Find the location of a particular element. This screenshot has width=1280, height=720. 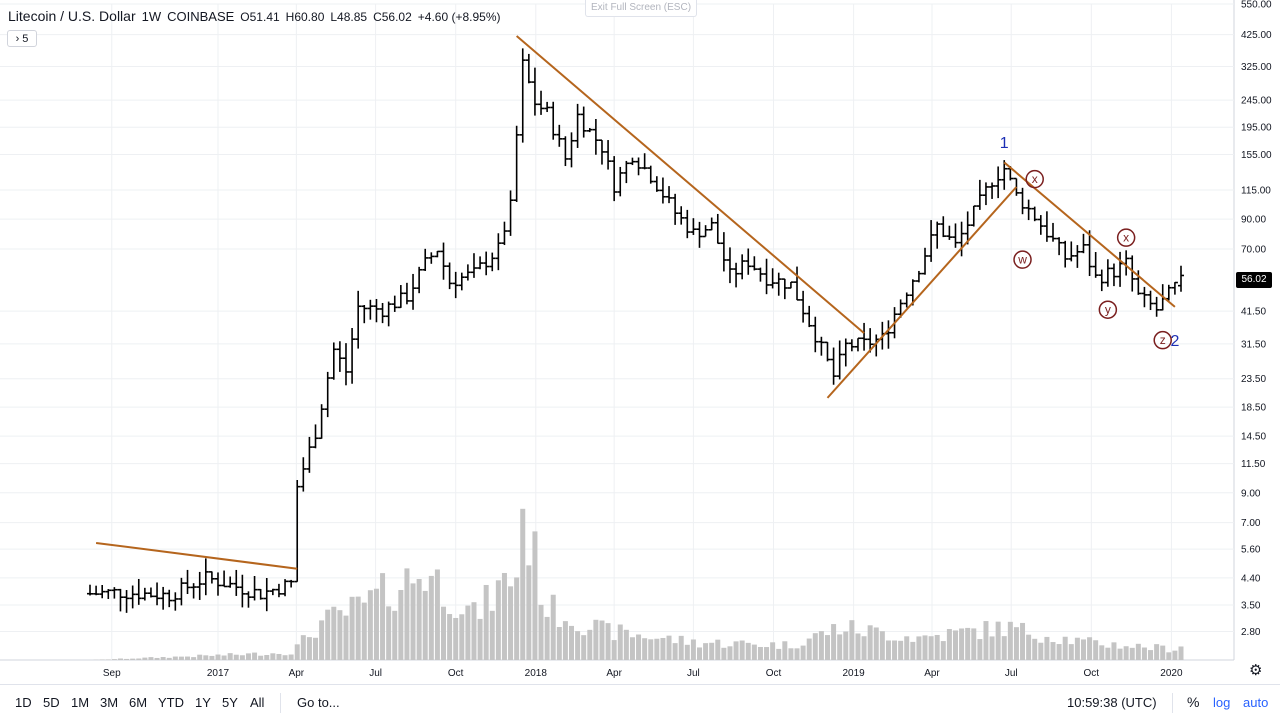

wave-y-label: y is located at coordinates (1108, 310).